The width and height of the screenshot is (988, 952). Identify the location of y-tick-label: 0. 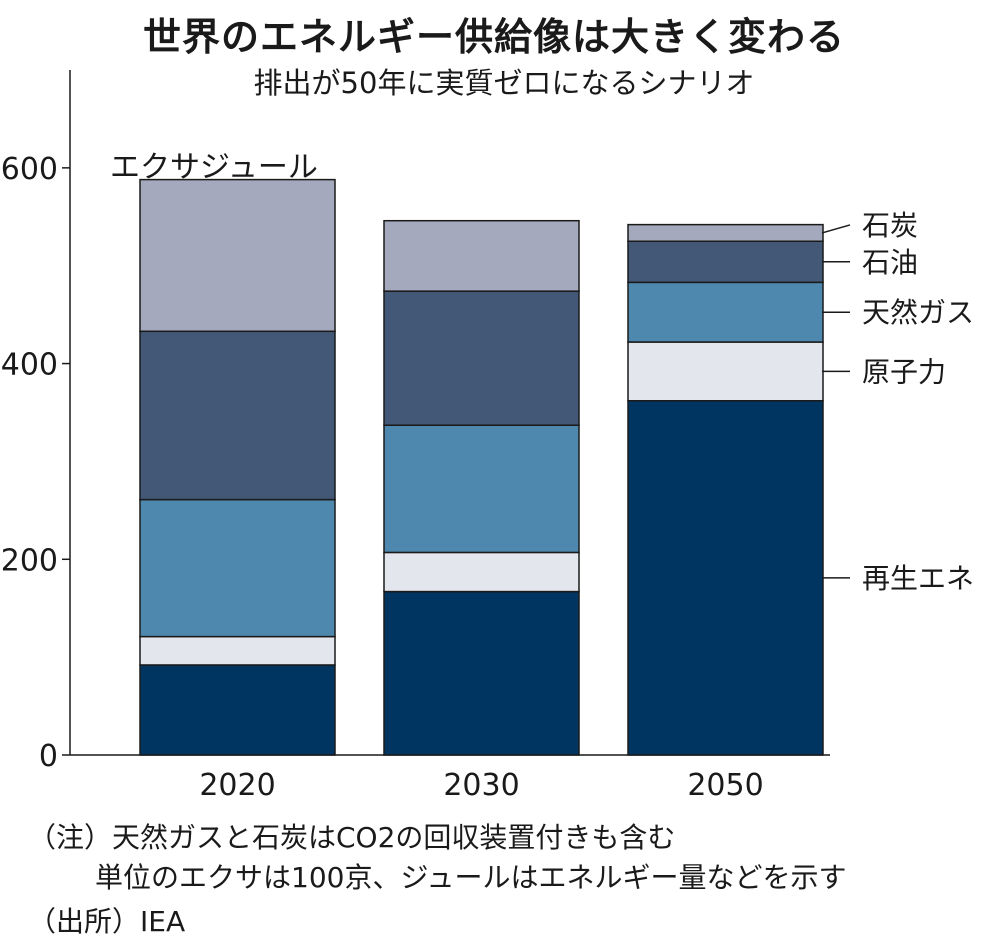
(48, 756).